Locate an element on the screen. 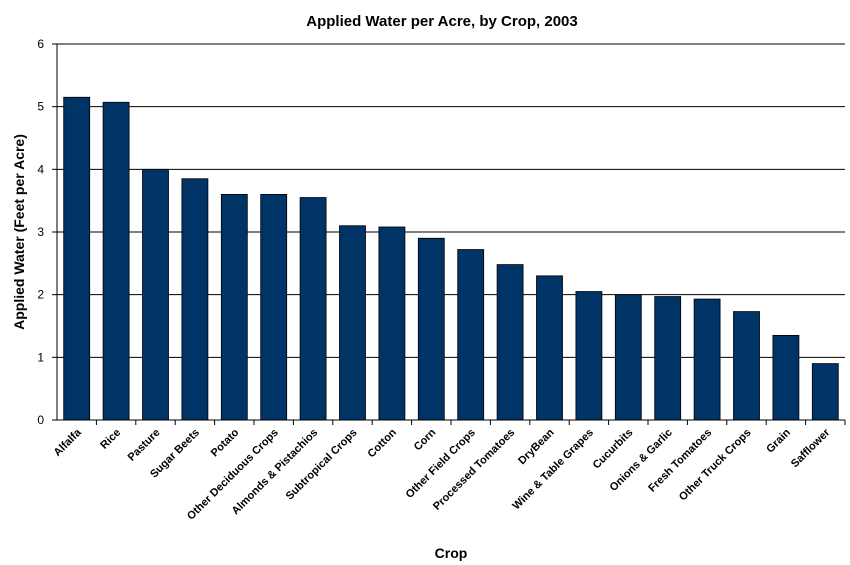 The width and height of the screenshot is (850, 565). y-tick-label: 2 is located at coordinates (40, 295).